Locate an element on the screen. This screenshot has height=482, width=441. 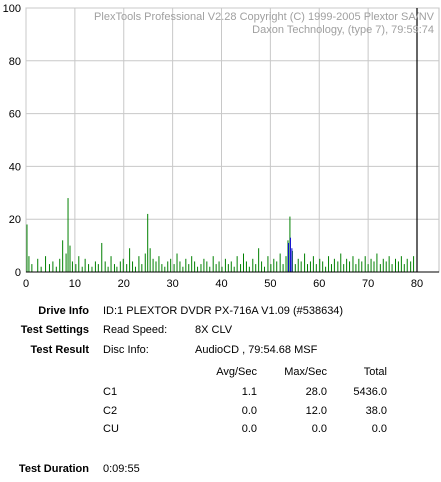
row-max: 28.0 is located at coordinates (316, 392).